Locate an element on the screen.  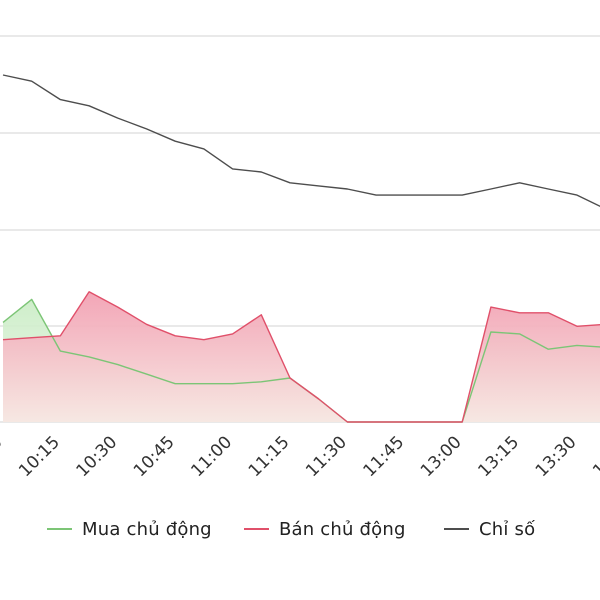
legend-label-ban: Bán chủ động is located at coordinates (342, 529).